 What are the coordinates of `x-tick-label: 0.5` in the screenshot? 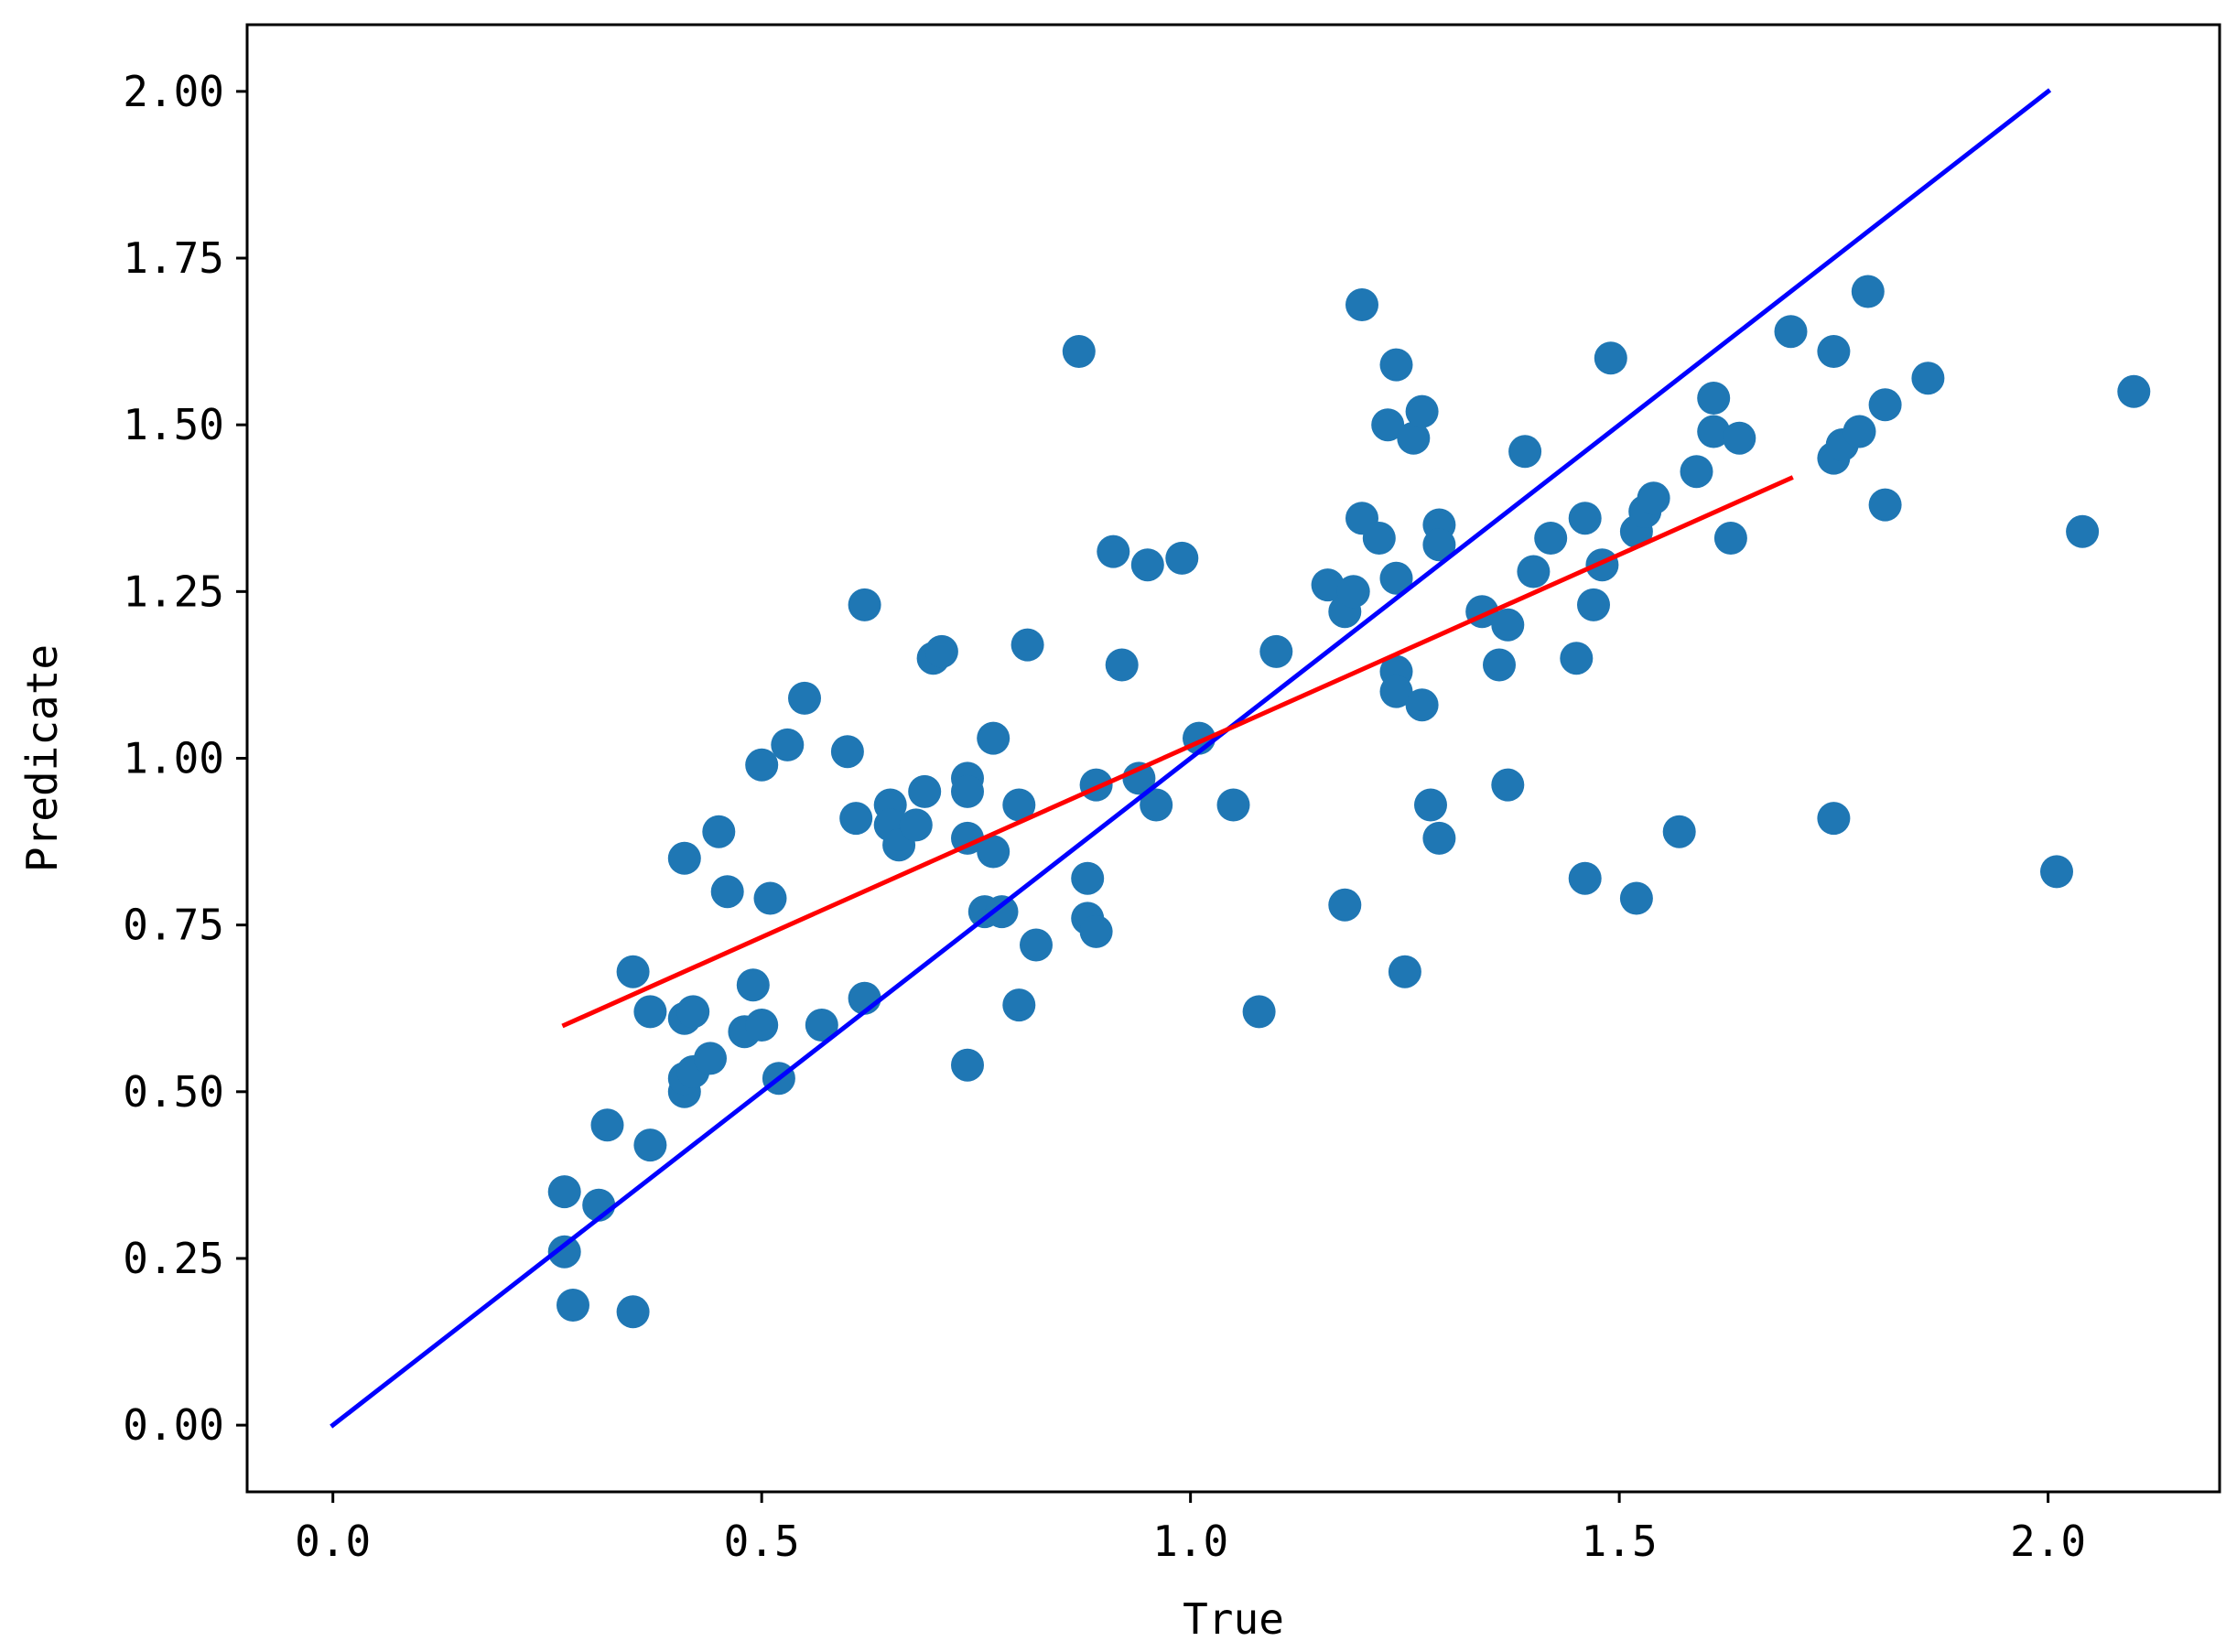 It's located at (762, 1541).